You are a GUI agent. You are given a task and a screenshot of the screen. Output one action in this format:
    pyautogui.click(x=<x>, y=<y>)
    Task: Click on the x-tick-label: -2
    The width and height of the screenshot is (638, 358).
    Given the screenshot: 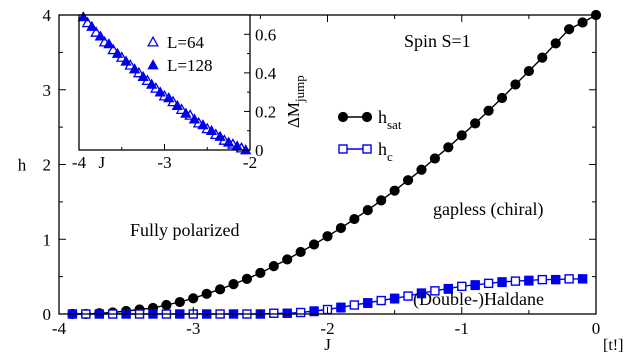 What is the action you would take?
    pyautogui.click(x=327, y=328)
    